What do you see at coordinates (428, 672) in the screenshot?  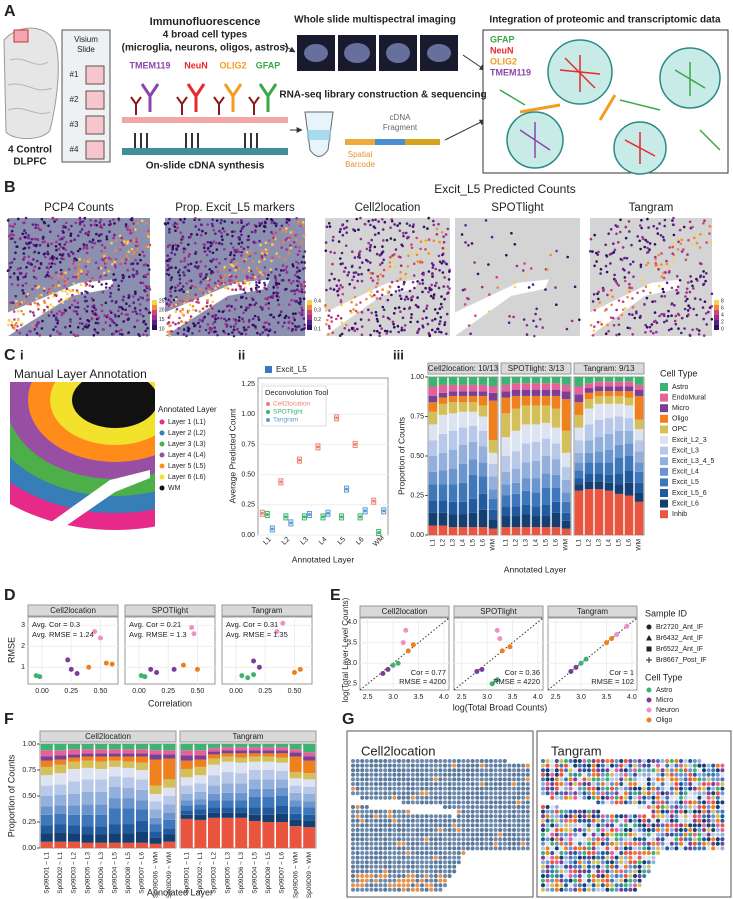 I see `annotation: Cor = 0.77` at bounding box center [428, 672].